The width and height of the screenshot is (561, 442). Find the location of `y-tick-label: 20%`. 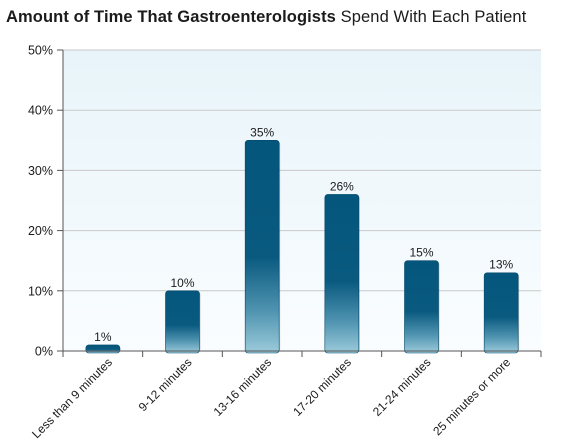

y-tick-label: 20% is located at coordinates (40, 231).